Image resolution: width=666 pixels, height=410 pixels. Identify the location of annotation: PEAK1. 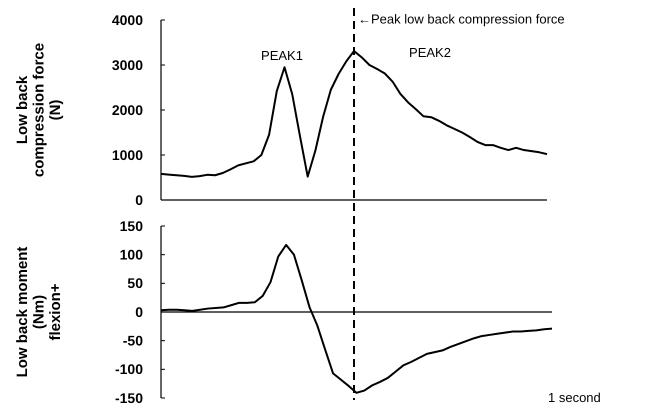
(282, 55).